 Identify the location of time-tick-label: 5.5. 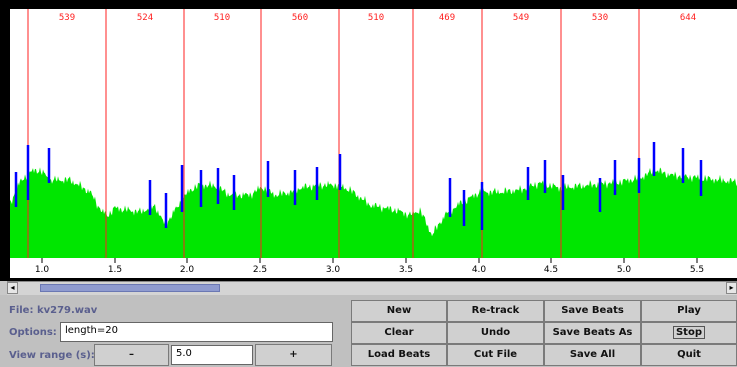
(697, 270).